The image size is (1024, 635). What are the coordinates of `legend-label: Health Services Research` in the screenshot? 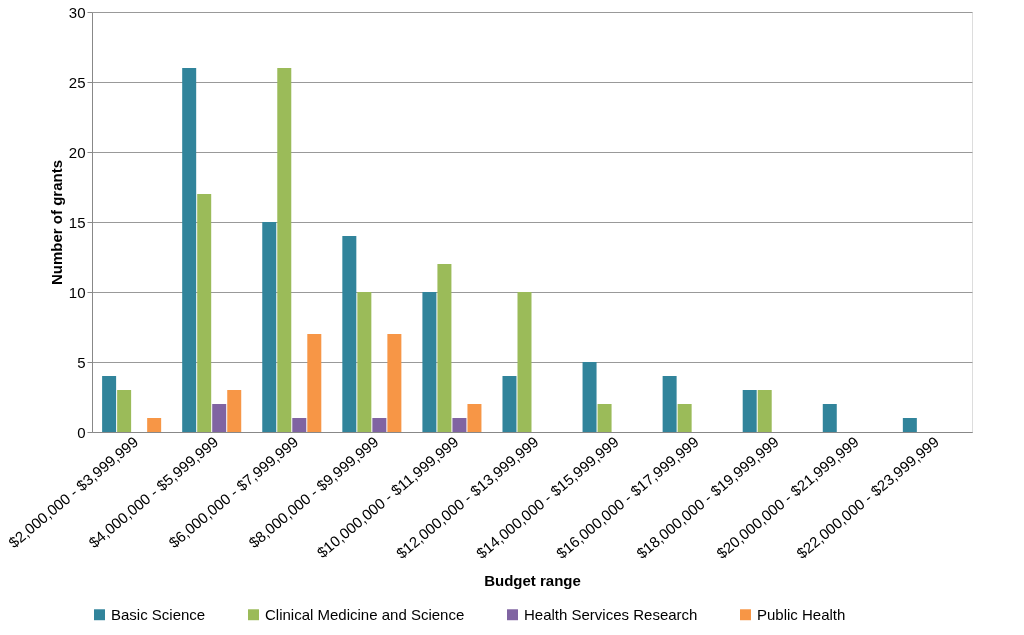 It's located at (611, 614).